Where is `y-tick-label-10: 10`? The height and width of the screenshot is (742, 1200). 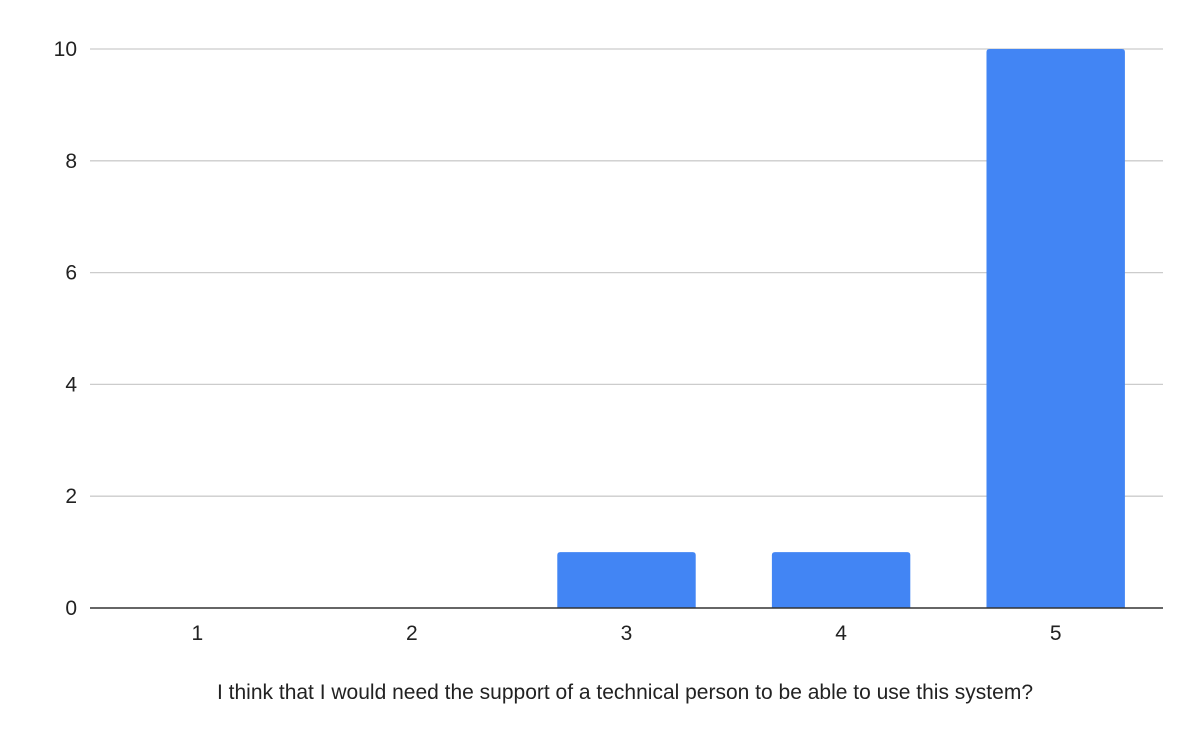
y-tick-label-10: 10 is located at coordinates (65, 49).